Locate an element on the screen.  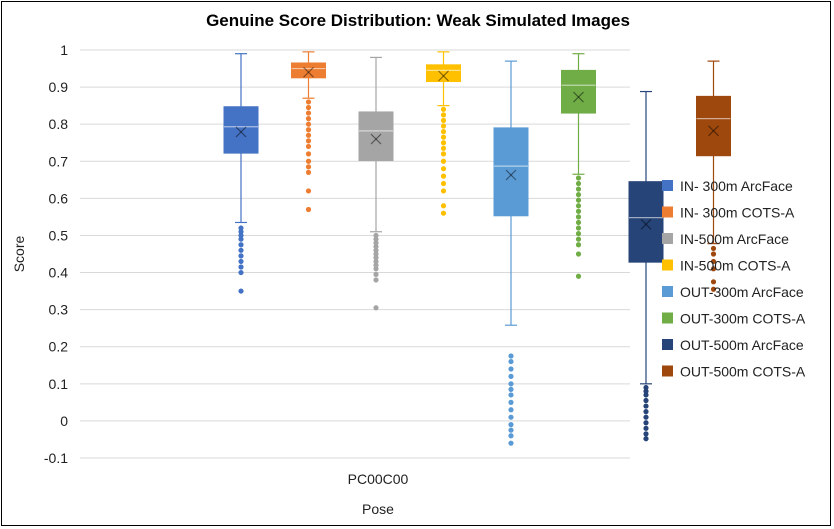
legend-item: OUT-500m ArcFace is located at coordinates (733, 345).